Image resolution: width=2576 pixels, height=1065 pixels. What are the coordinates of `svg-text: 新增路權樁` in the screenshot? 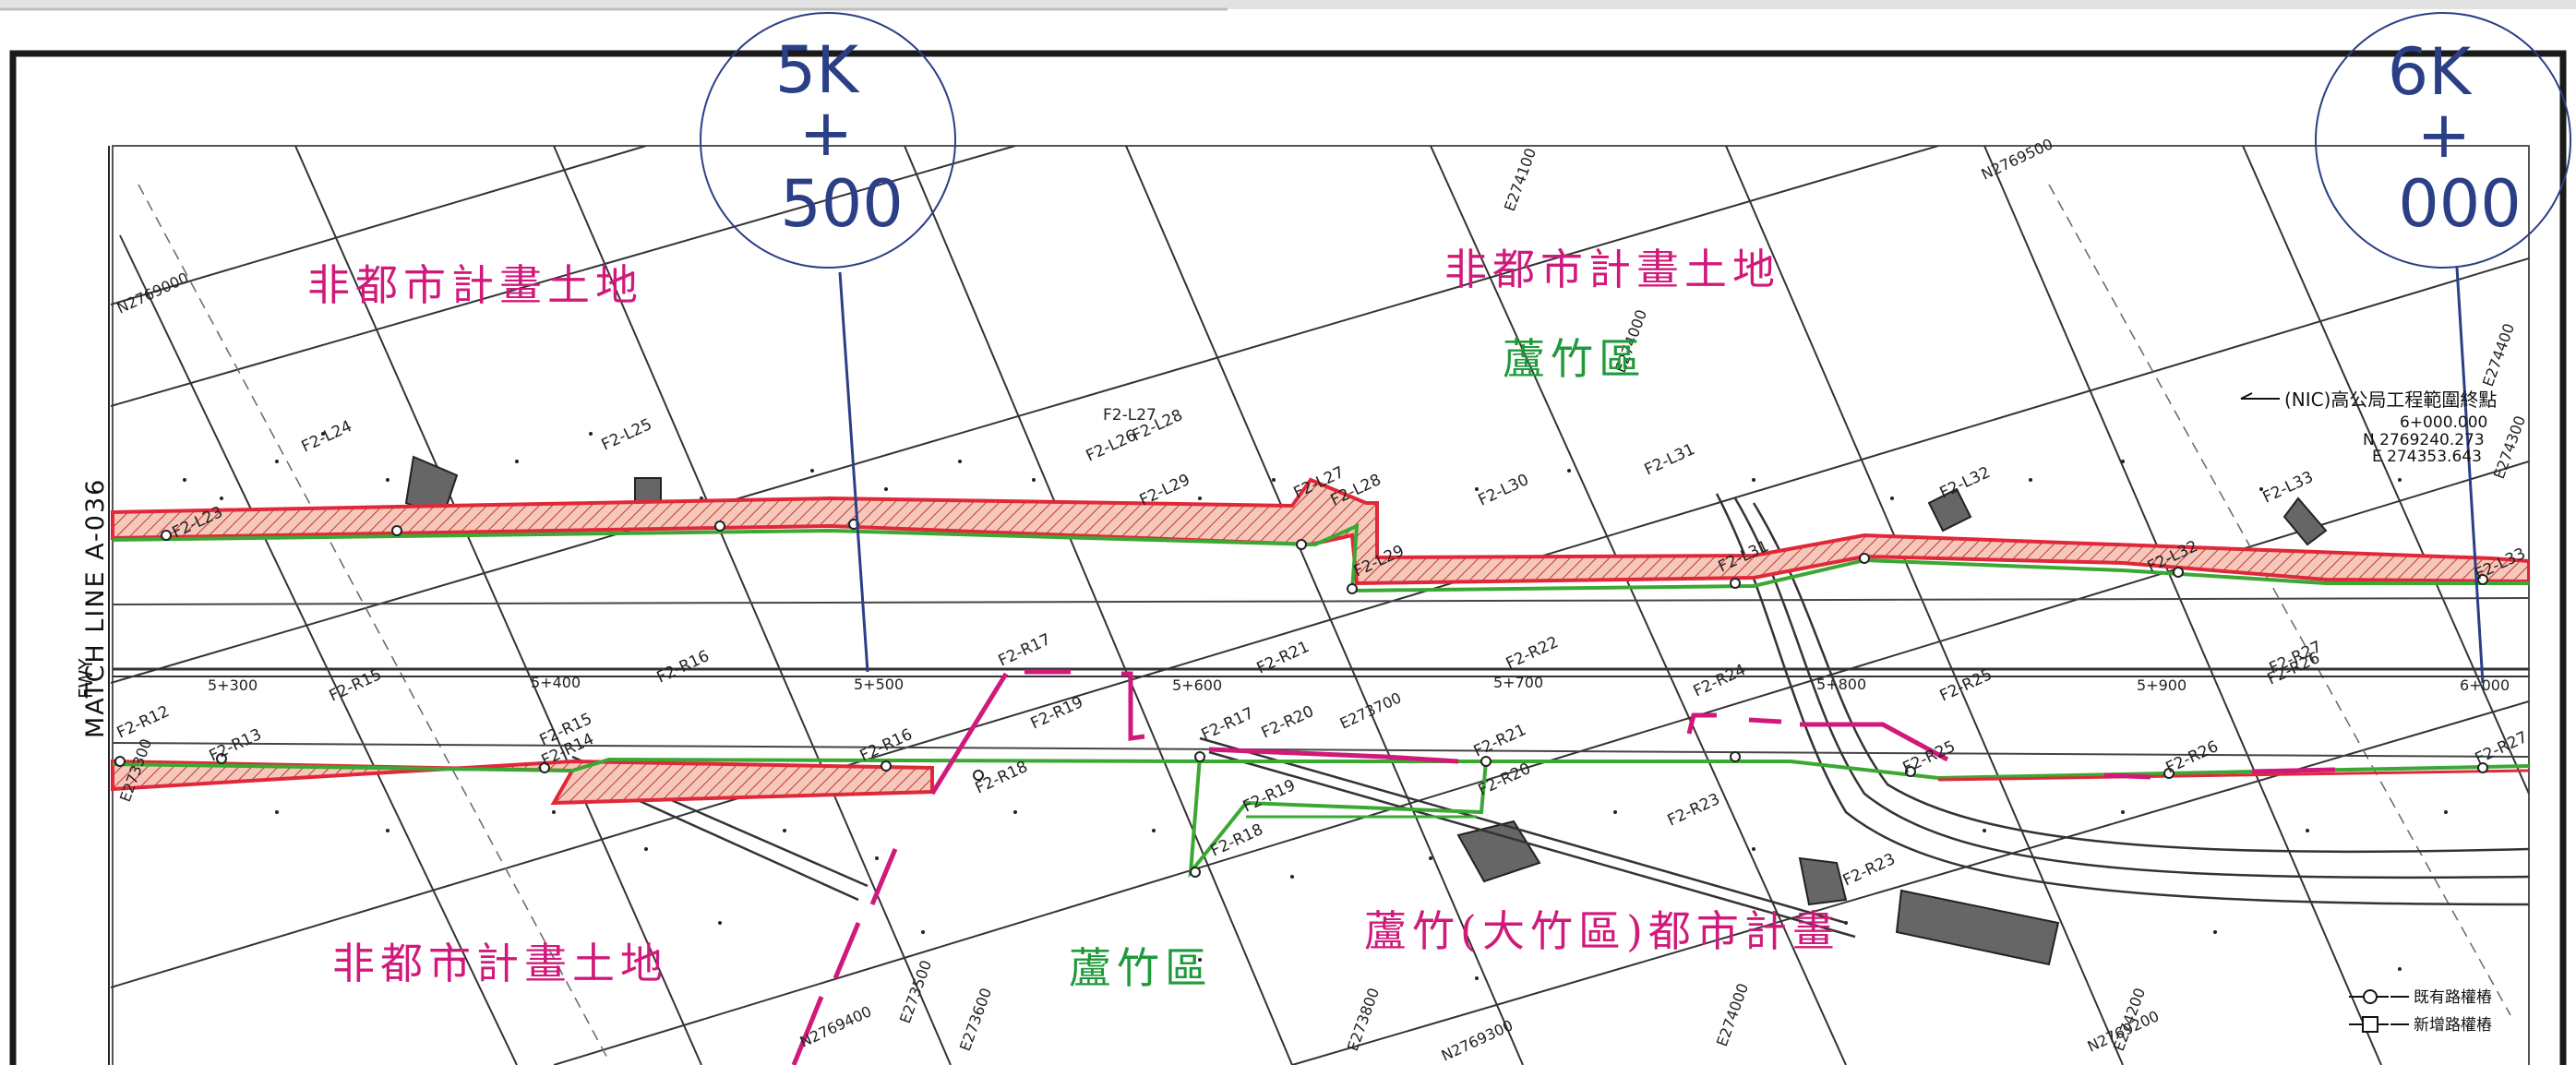 It's located at (2453, 1025).